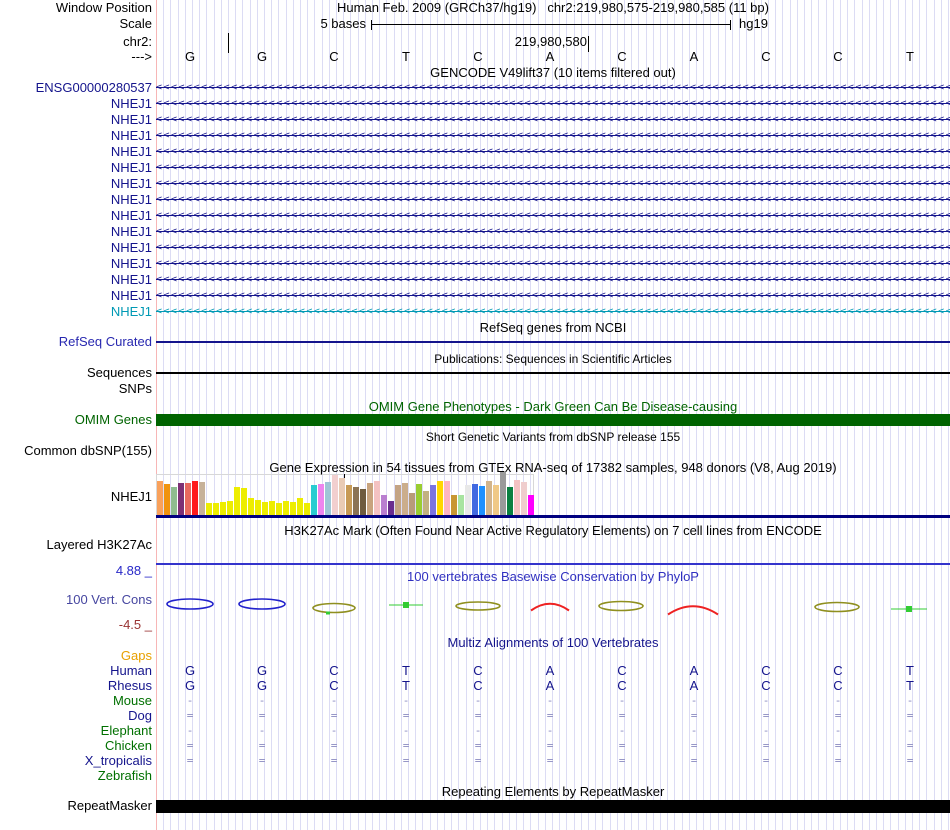 This screenshot has height=830, width=950. Describe the element at coordinates (136, 655) in the screenshot. I see `multiz-species-label: Gaps` at that location.